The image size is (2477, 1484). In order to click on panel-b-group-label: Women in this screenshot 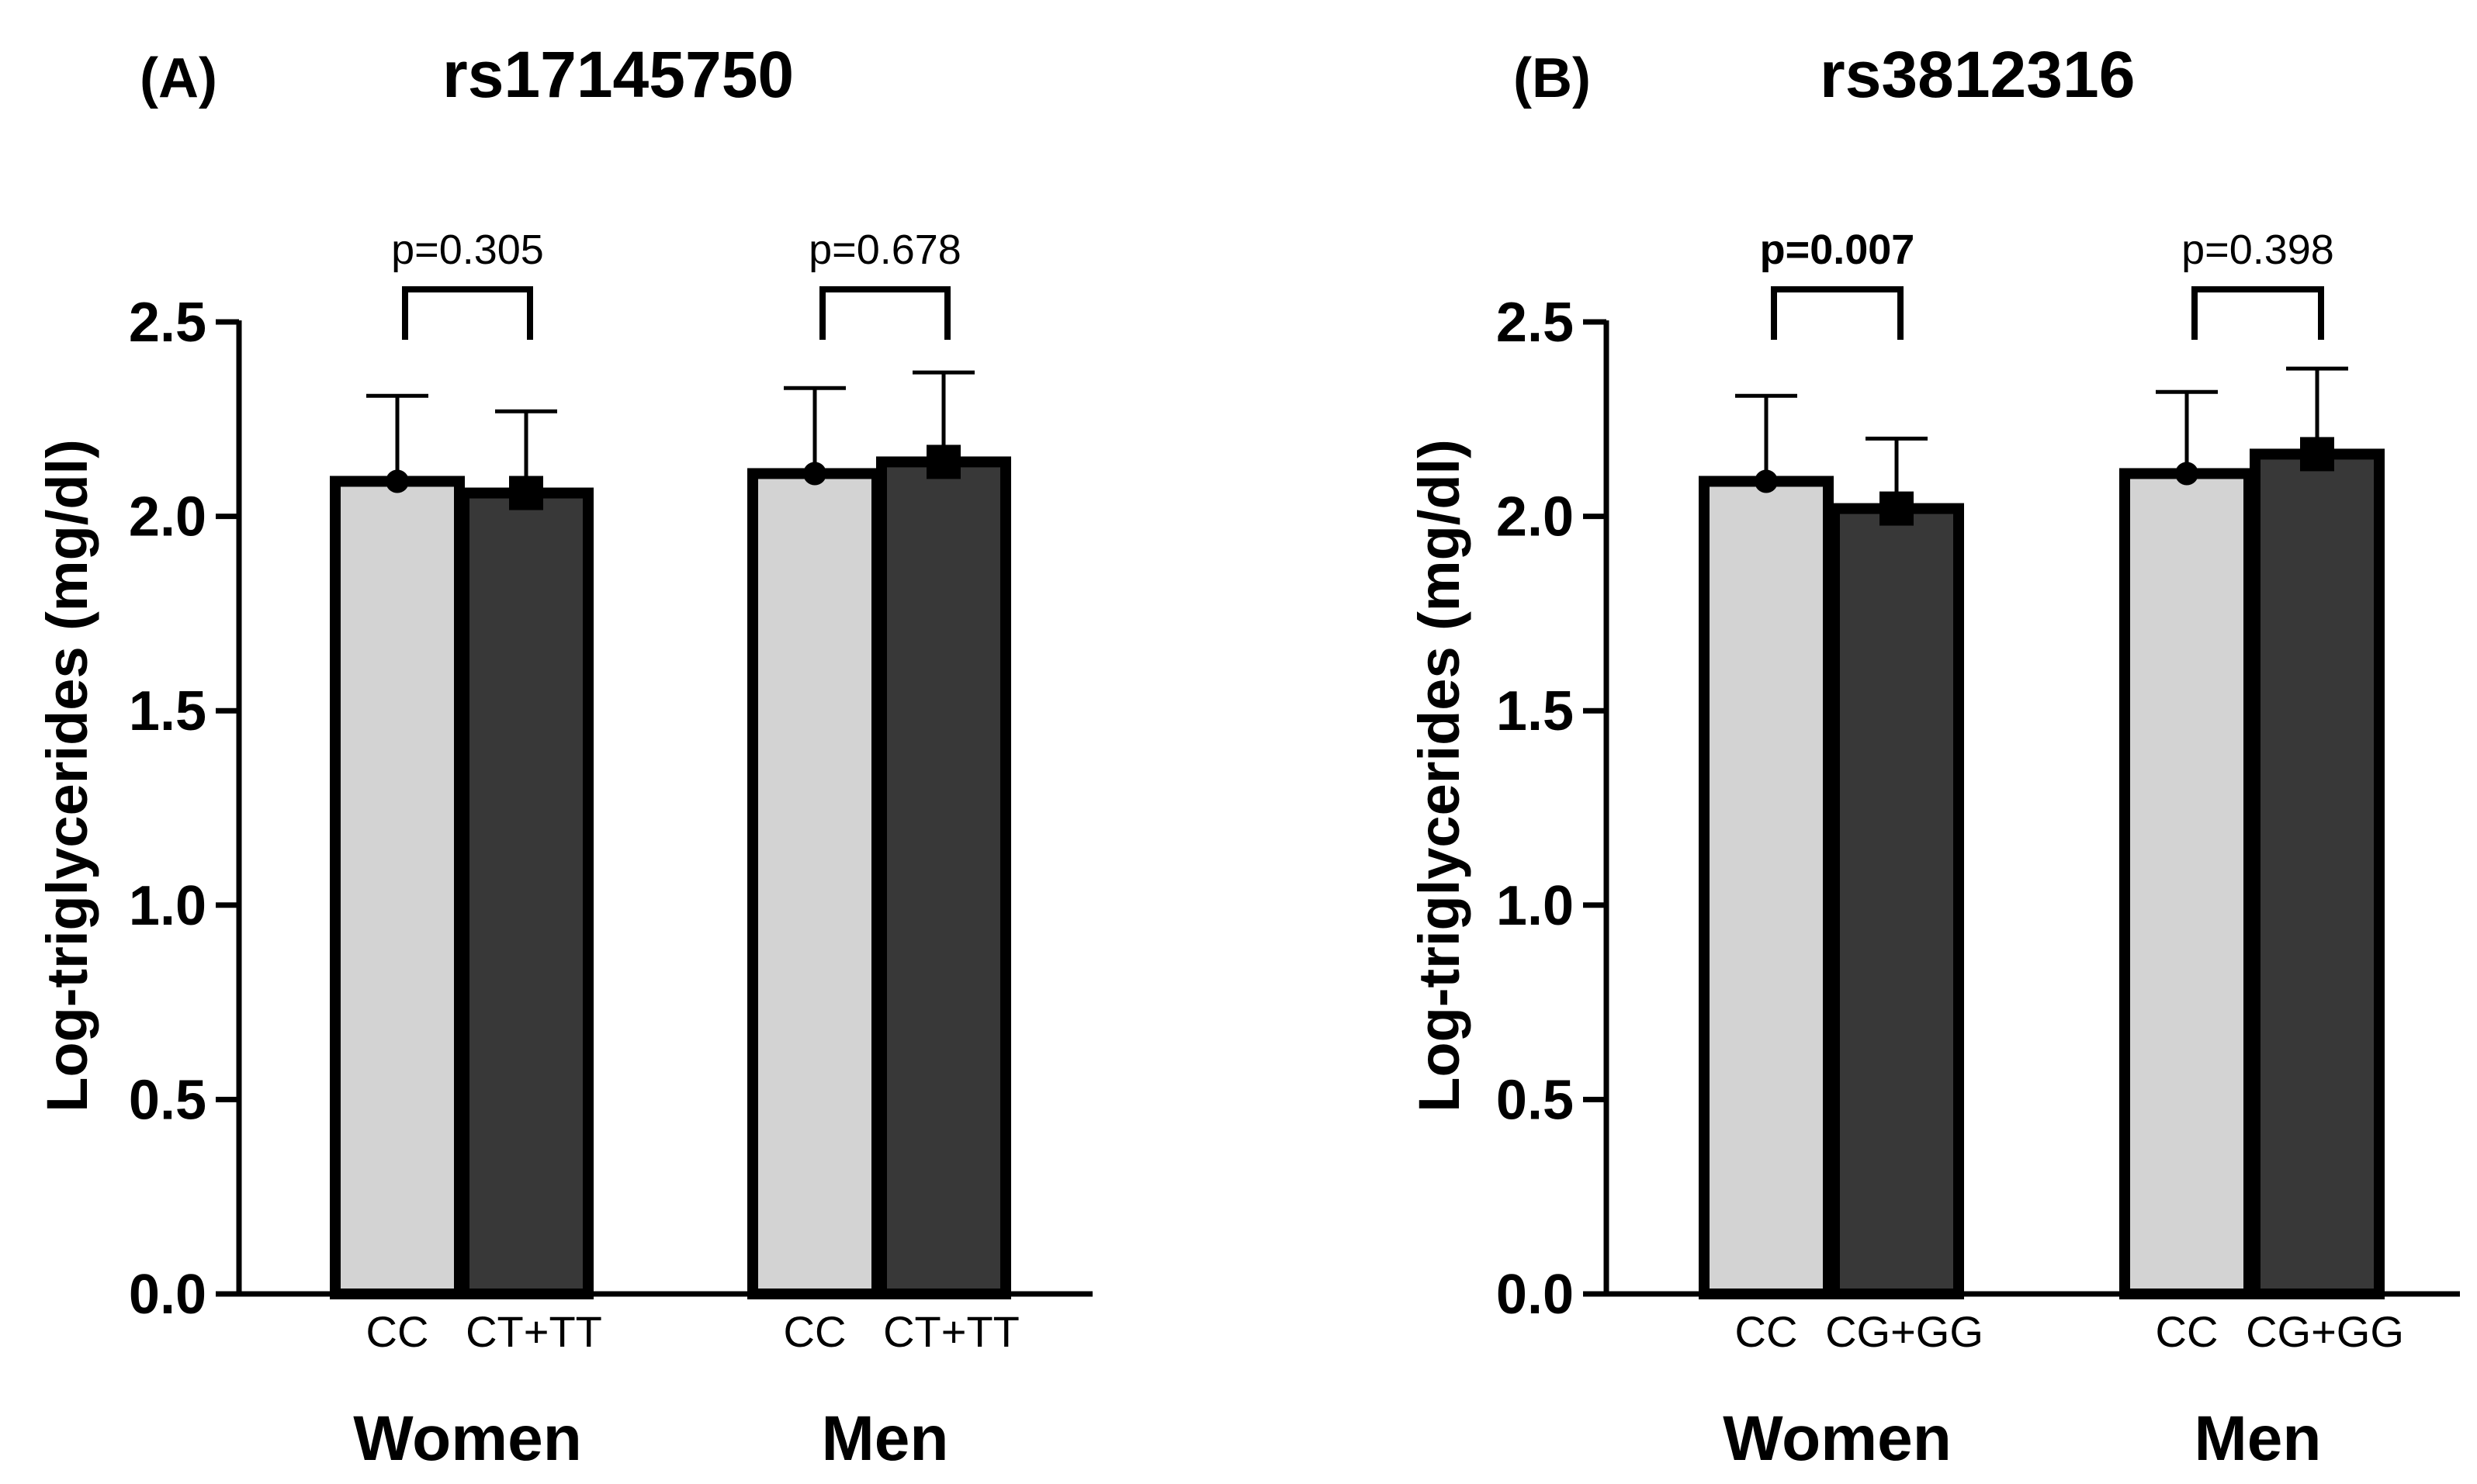, I will do `click(1837, 1438)`.